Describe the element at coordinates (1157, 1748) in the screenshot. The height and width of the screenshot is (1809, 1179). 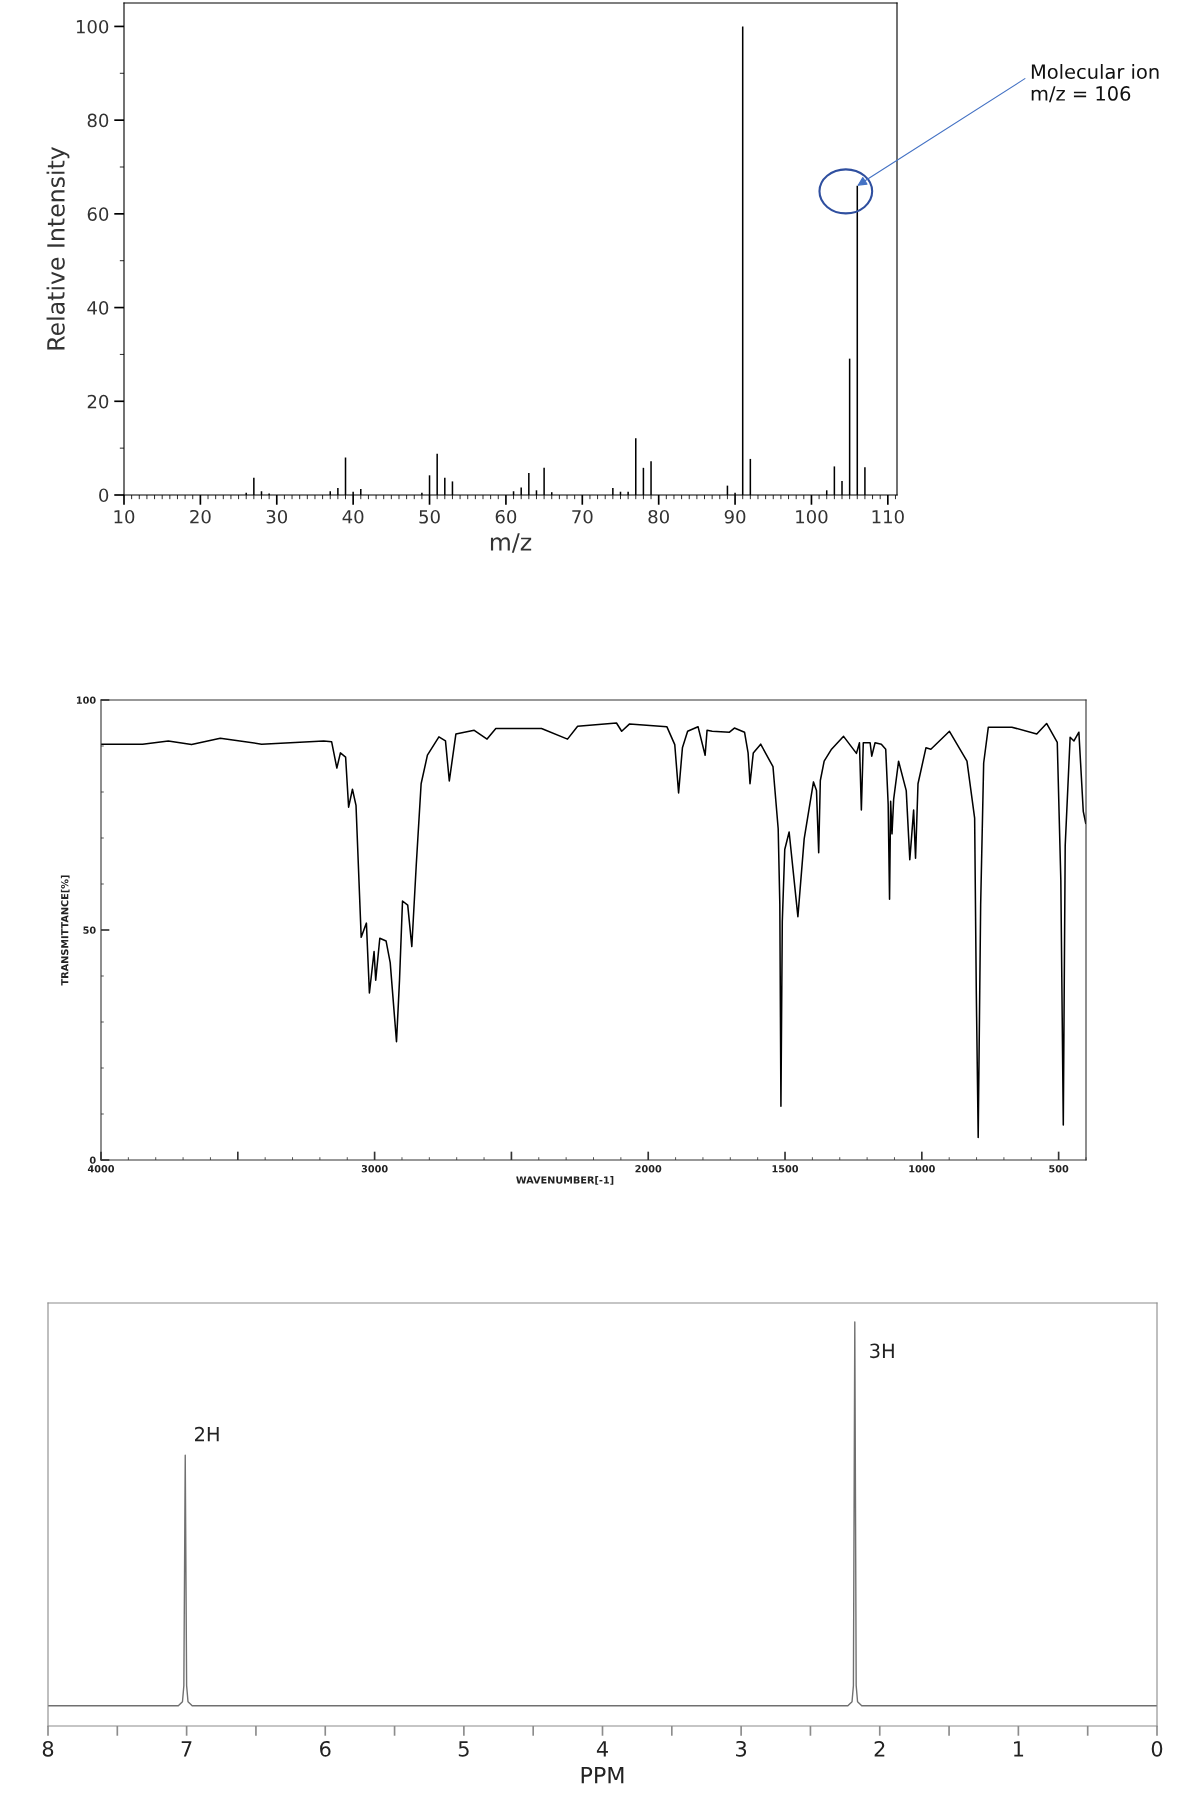
I see `x-tick-label: 0` at that location.